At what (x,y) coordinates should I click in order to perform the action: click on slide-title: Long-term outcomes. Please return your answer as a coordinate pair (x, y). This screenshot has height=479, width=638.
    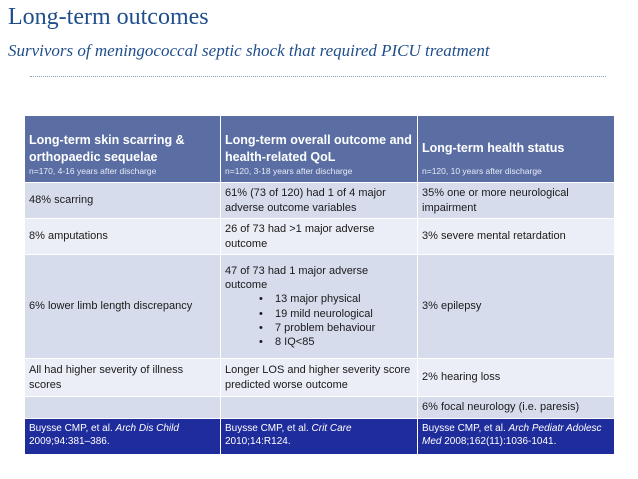
    Looking at the image, I should click on (108, 17).